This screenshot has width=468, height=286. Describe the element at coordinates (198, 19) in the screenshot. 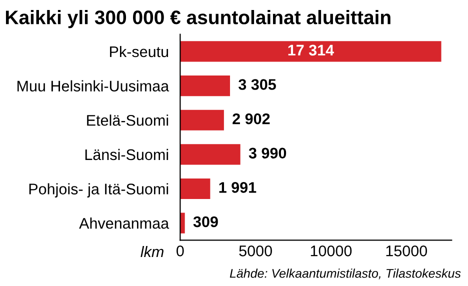

I see `chart-title: Kaikki yli 300 000 € asuntolainat alueittain` at that location.